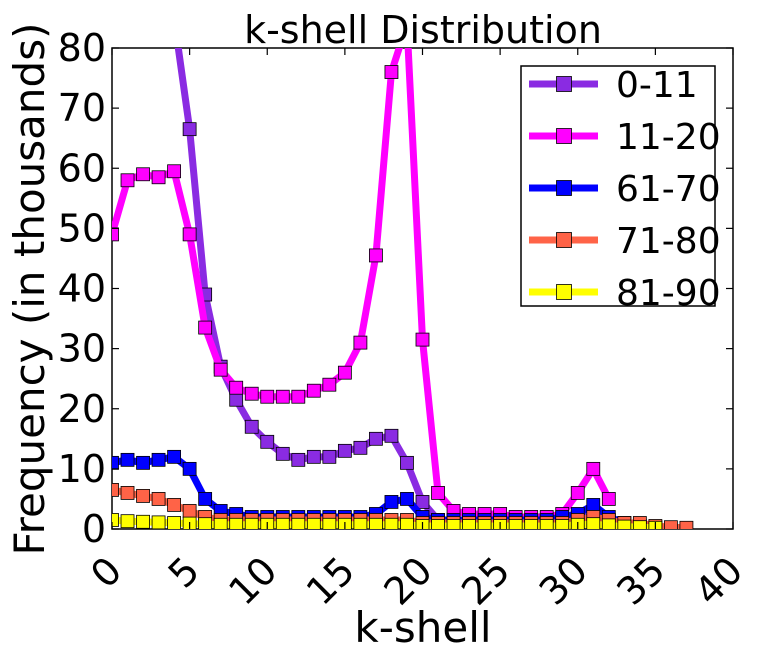 The width and height of the screenshot is (774, 657). Describe the element at coordinates (252, 580) in the screenshot. I see `x-tick-label: 10` at that location.